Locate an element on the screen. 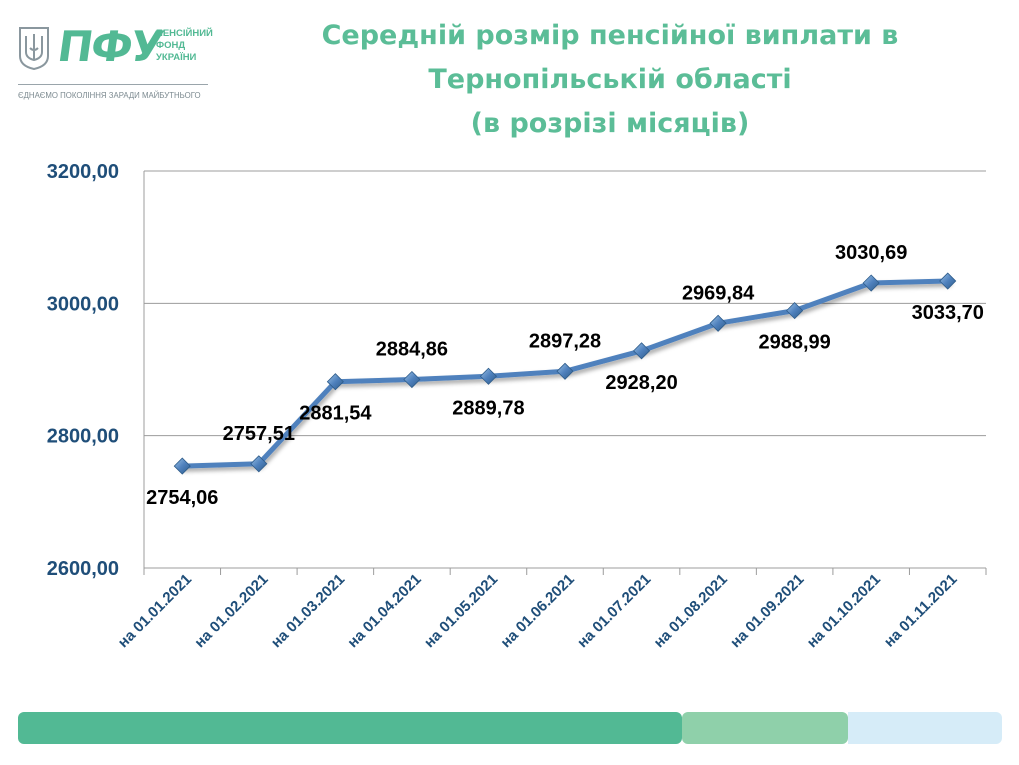 This screenshot has height=765, width=1019. footer-decoration is located at coordinates (509, 728).